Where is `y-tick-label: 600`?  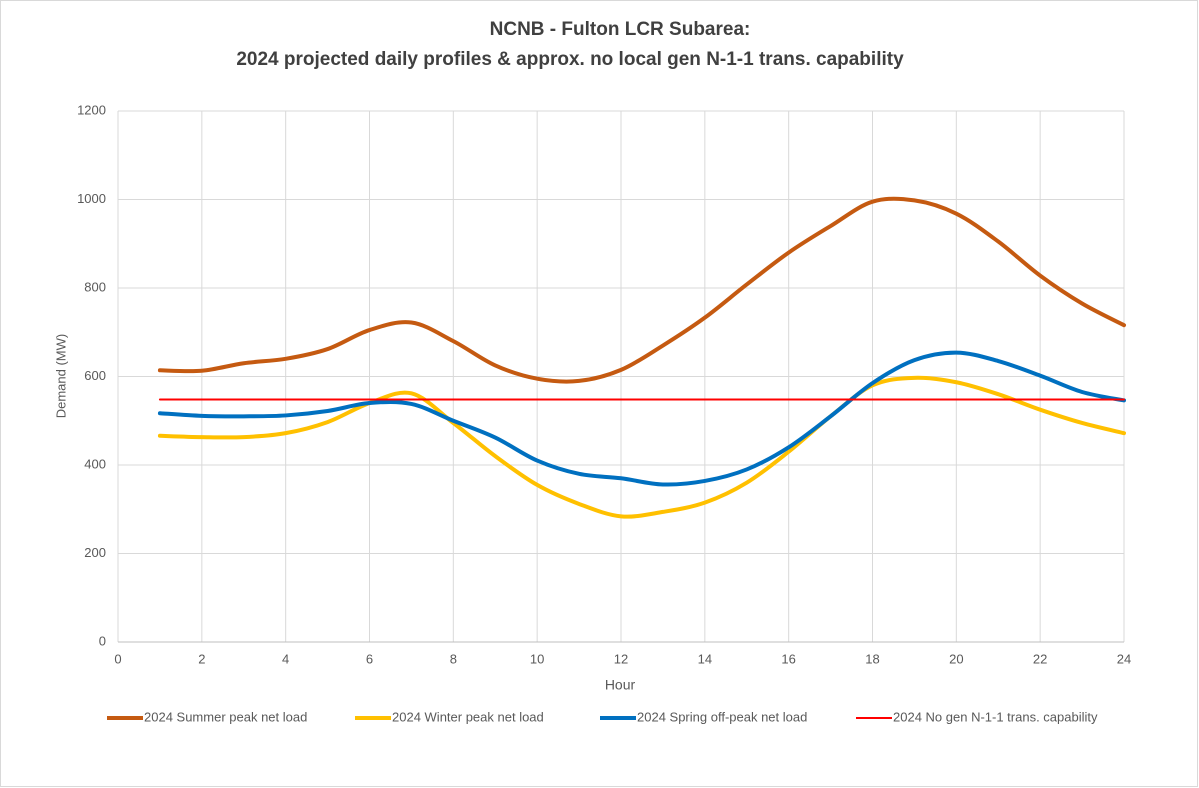 y-tick-label: 600 is located at coordinates (95, 375).